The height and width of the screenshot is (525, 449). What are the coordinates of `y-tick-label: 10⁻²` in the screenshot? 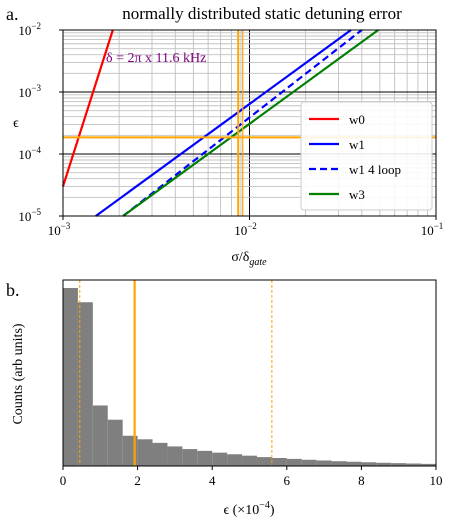 It's located at (29, 29).